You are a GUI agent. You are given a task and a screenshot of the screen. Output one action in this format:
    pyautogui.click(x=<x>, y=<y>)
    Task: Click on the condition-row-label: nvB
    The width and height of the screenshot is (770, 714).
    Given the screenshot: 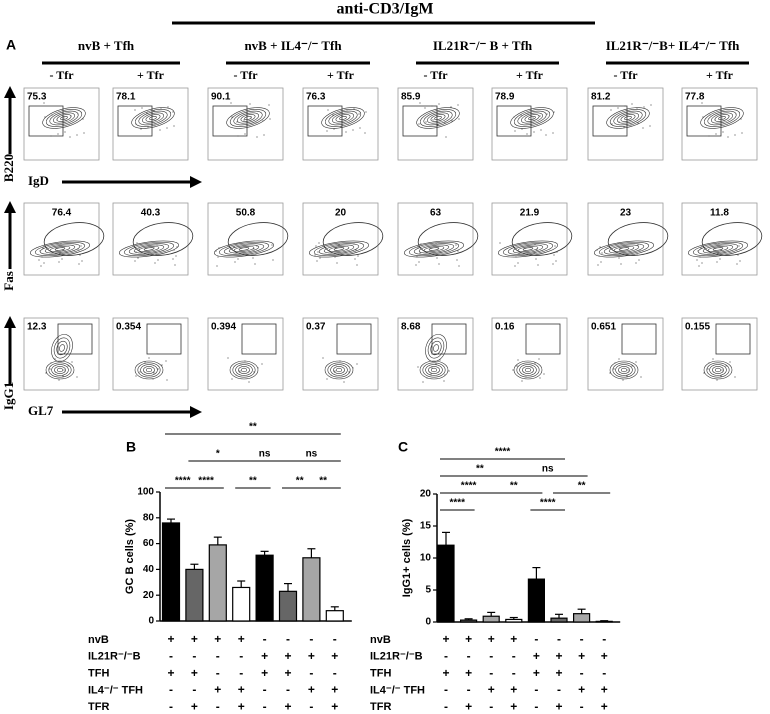 What is the action you would take?
    pyautogui.click(x=380, y=640)
    